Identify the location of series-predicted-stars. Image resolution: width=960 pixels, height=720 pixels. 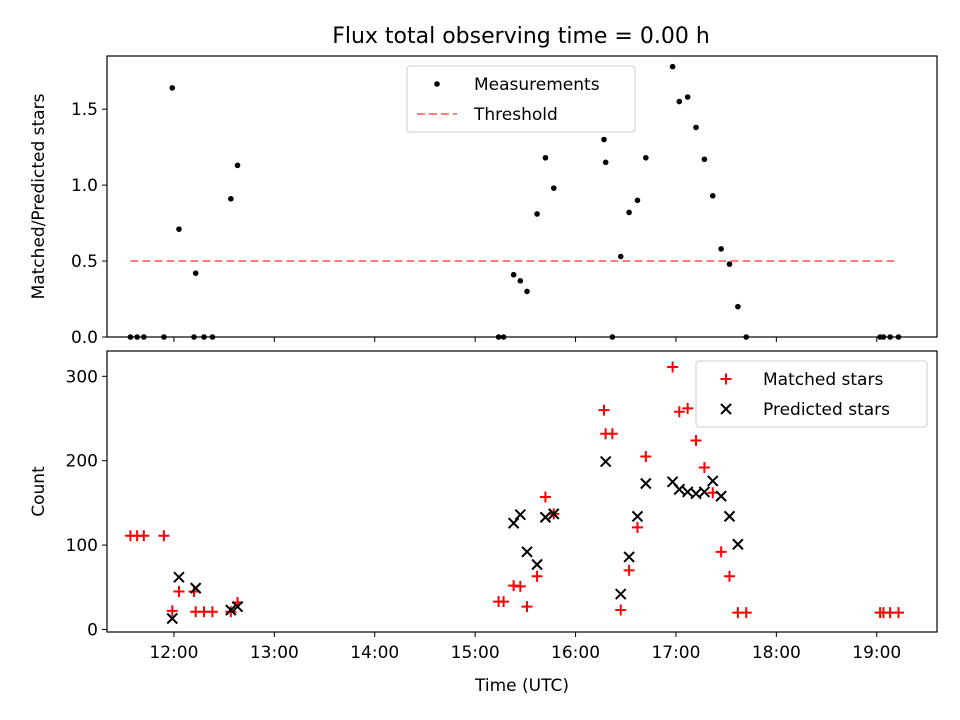
(455, 540).